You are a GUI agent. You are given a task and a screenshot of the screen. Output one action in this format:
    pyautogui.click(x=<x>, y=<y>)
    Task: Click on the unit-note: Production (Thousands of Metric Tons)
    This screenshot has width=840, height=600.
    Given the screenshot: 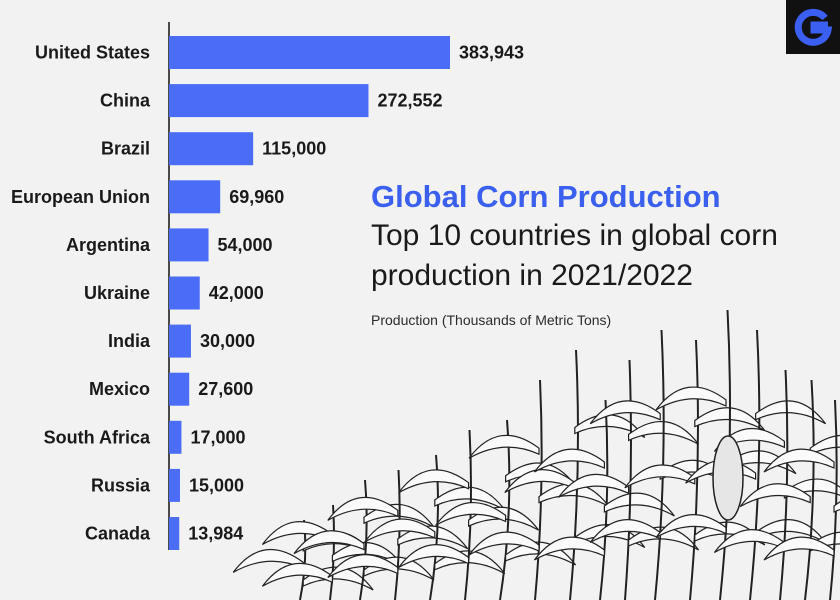 What is the action you would take?
    pyautogui.click(x=491, y=320)
    